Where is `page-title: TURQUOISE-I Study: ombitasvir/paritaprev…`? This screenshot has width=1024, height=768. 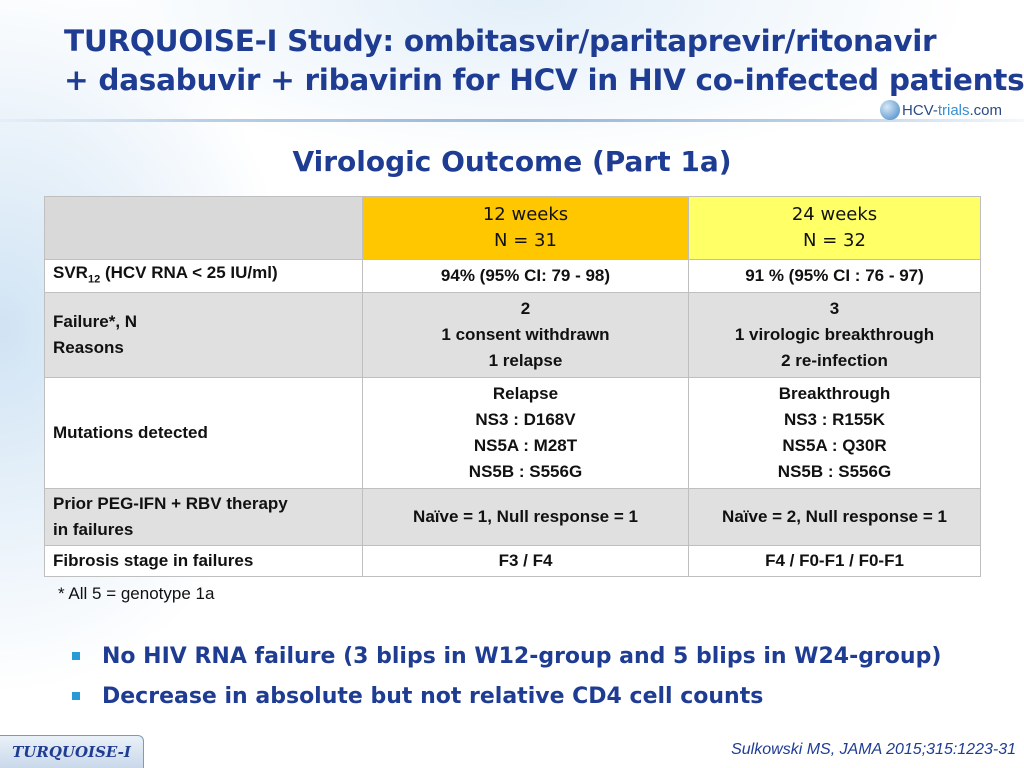 page-title: TURQUOISE-I Study: ombitasvir/paritaprev… is located at coordinates (544, 61).